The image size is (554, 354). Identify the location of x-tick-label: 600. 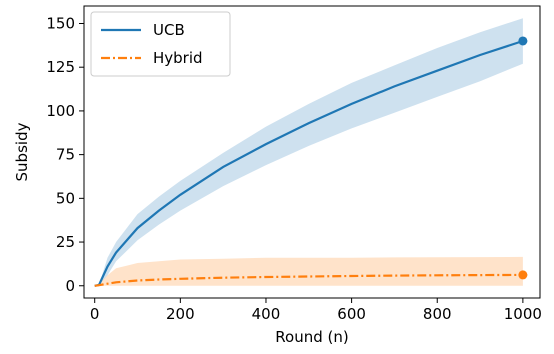
(351, 314).